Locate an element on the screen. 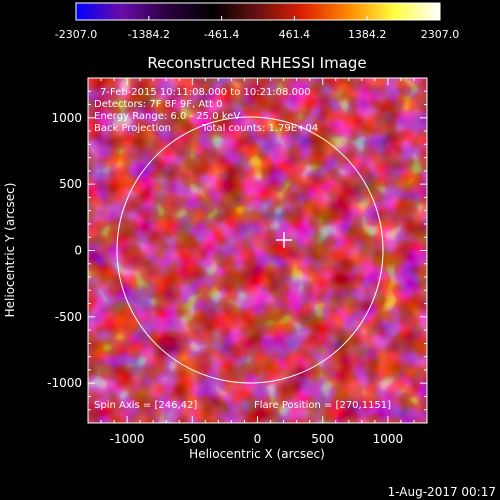 The width and height of the screenshot is (500, 500). colorbar-tick-label: 1384.2 is located at coordinates (367, 34).